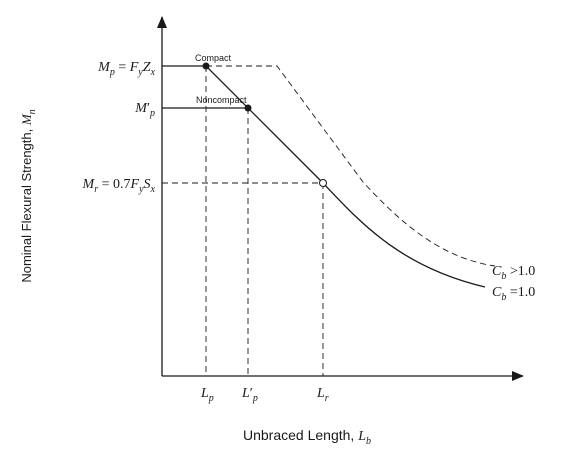  What do you see at coordinates (322, 395) in the screenshot?
I see `lr-tick-label: Lr` at bounding box center [322, 395].